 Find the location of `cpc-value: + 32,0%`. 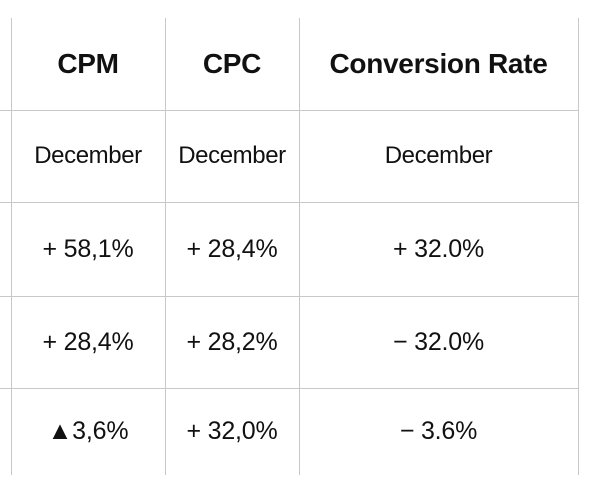

cpc-value: + 32,0% is located at coordinates (232, 431).